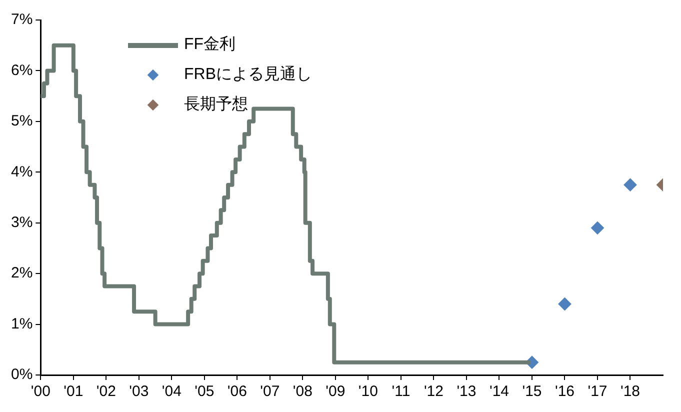 The width and height of the screenshot is (681, 412). What do you see at coordinates (106, 391) in the screenshot?
I see `x-tick-label: '02` at bounding box center [106, 391].